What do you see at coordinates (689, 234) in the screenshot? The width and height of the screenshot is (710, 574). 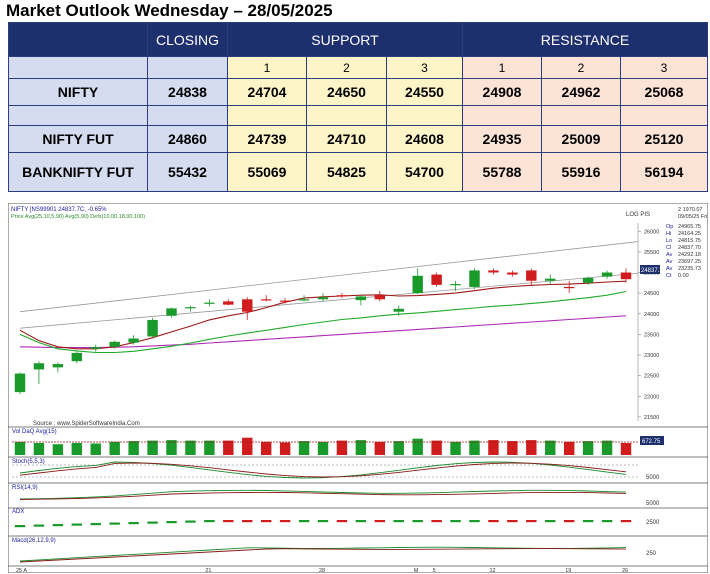 I see `readout-value: 24164.25` at bounding box center [689, 234].